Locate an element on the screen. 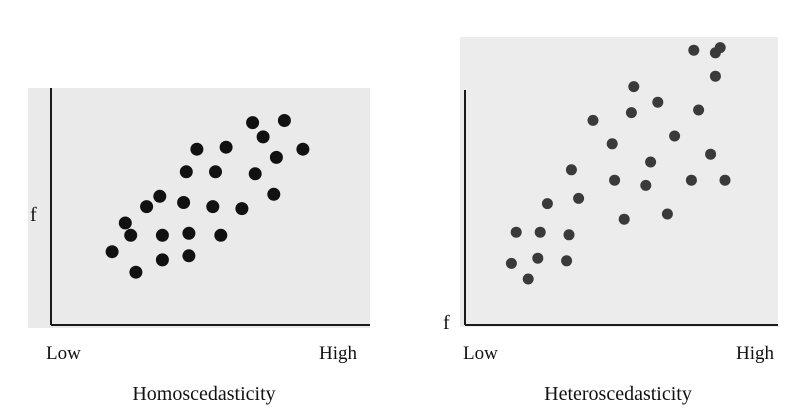 The height and width of the screenshot is (418, 804). points-layer is located at coordinates (207, 196).